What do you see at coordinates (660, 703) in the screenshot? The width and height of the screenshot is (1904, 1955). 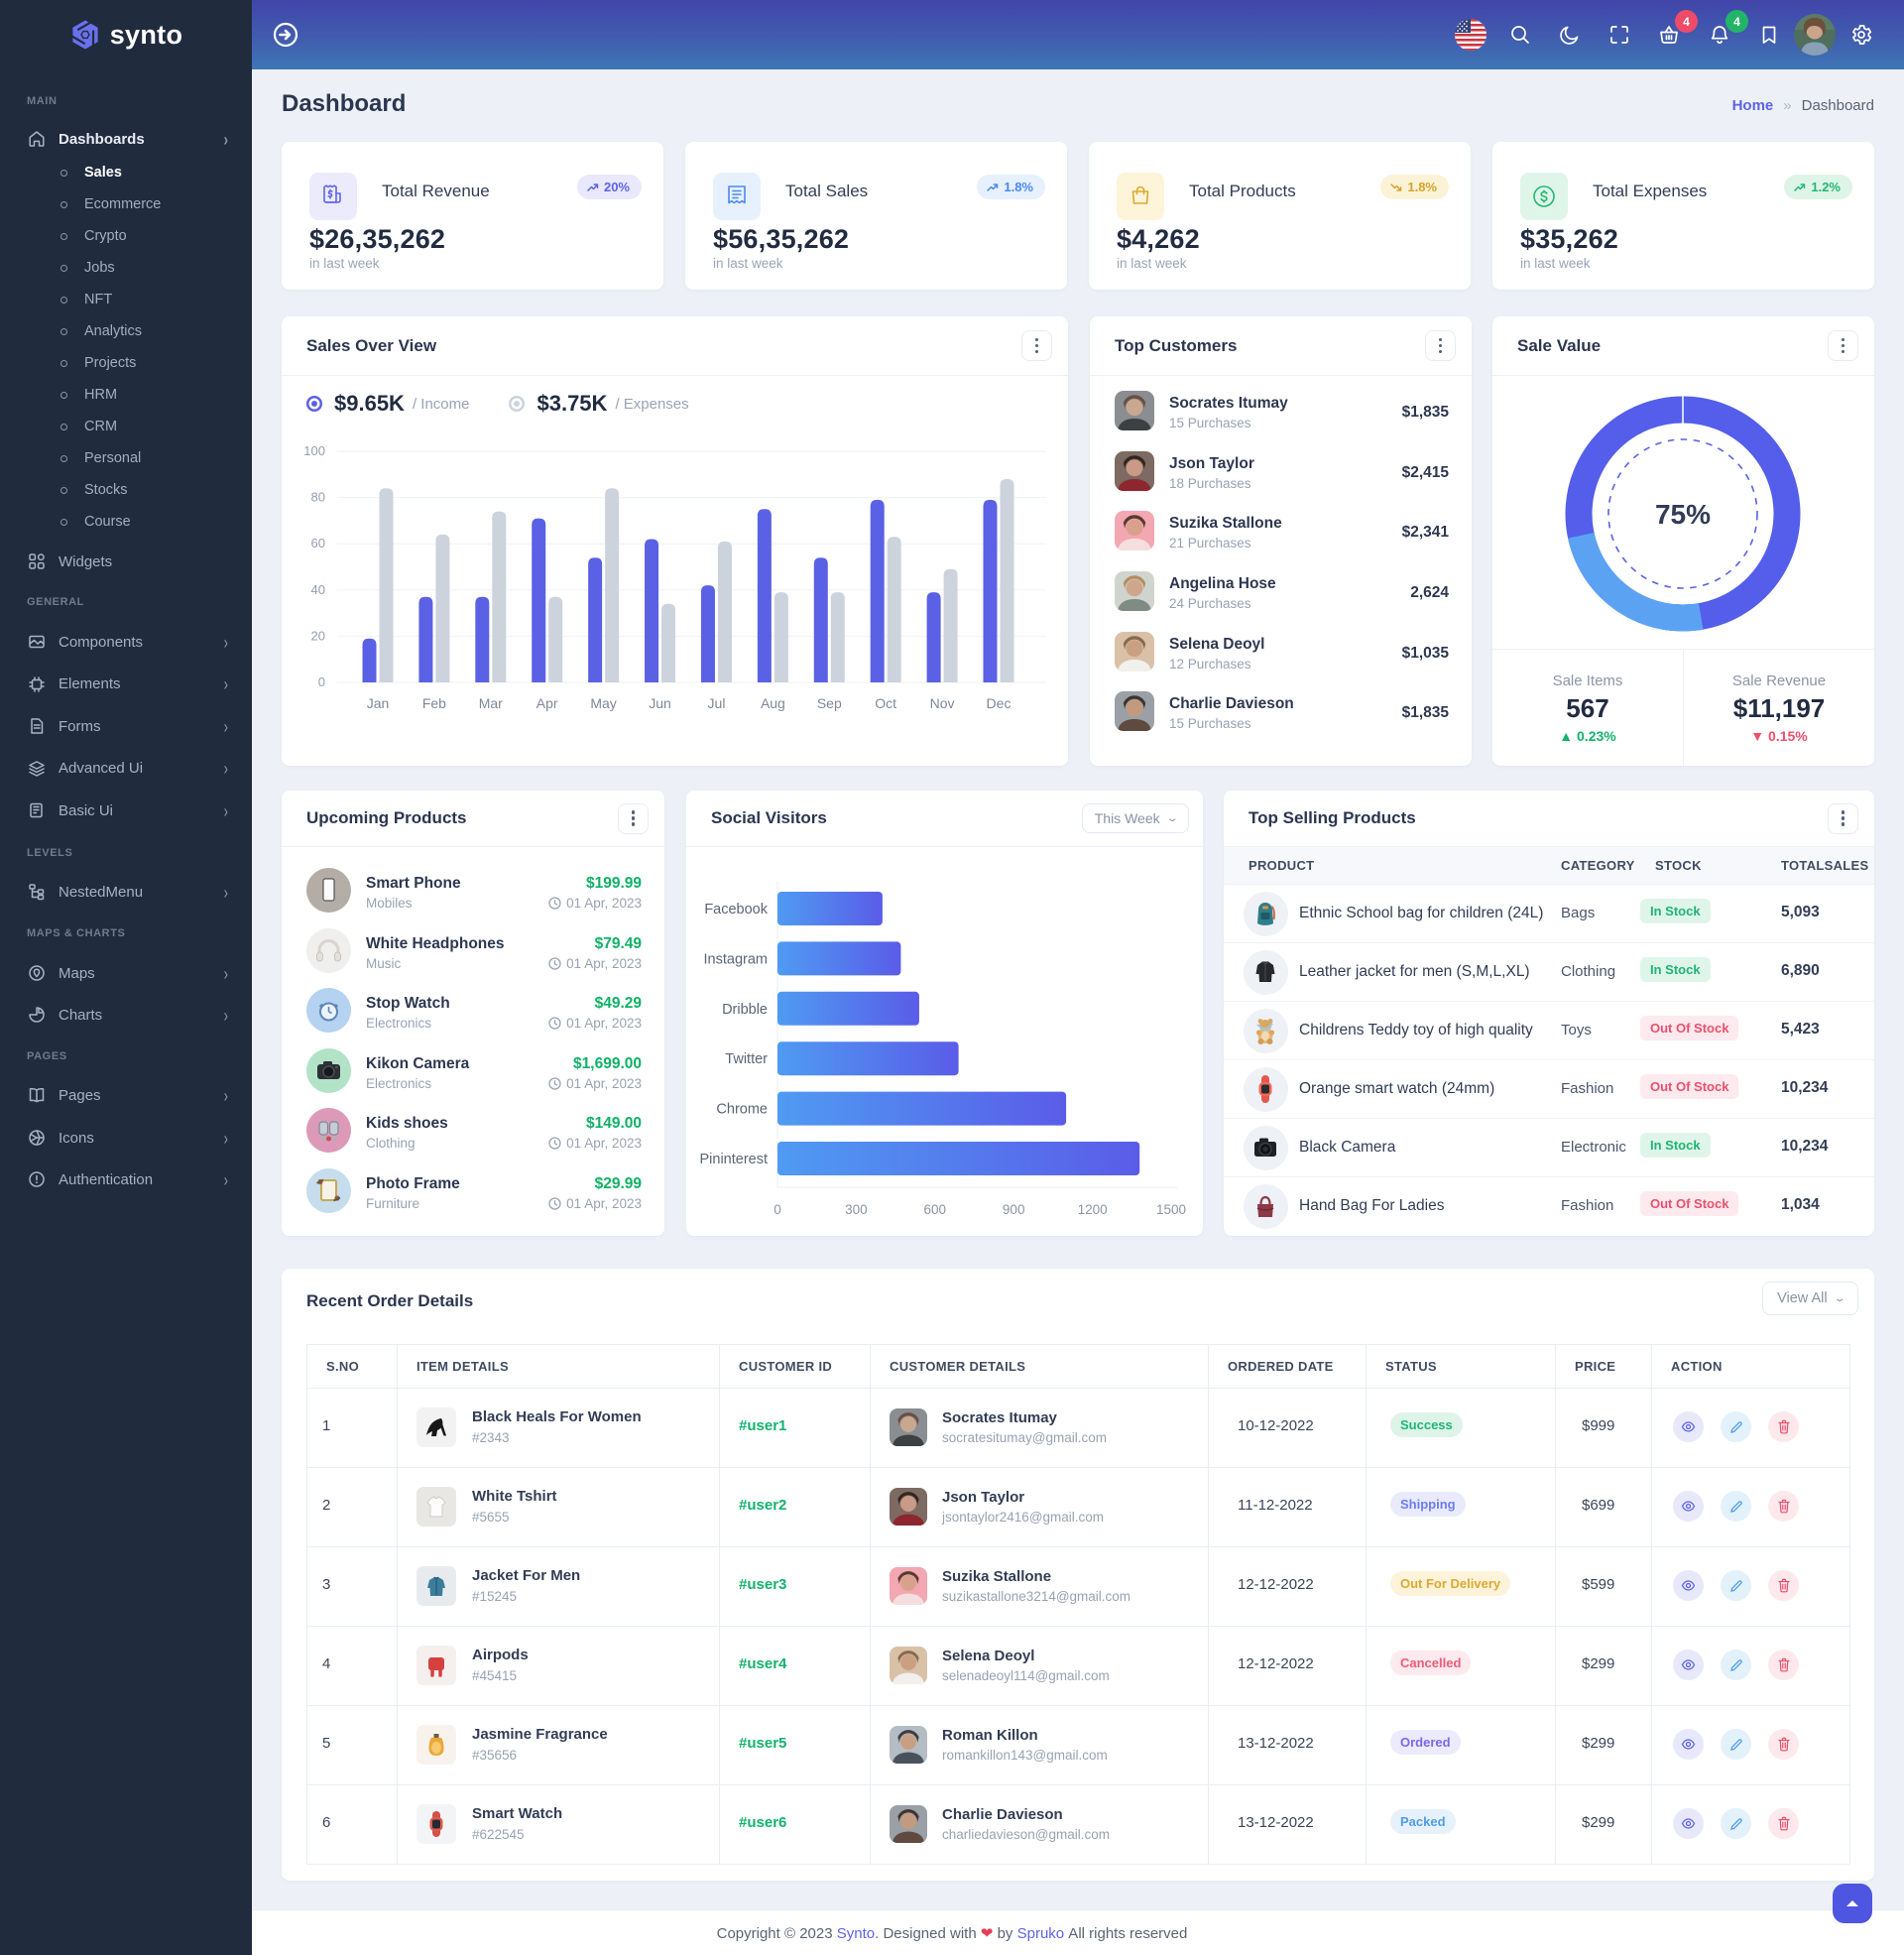 I see `svg-text: Jun` at bounding box center [660, 703].